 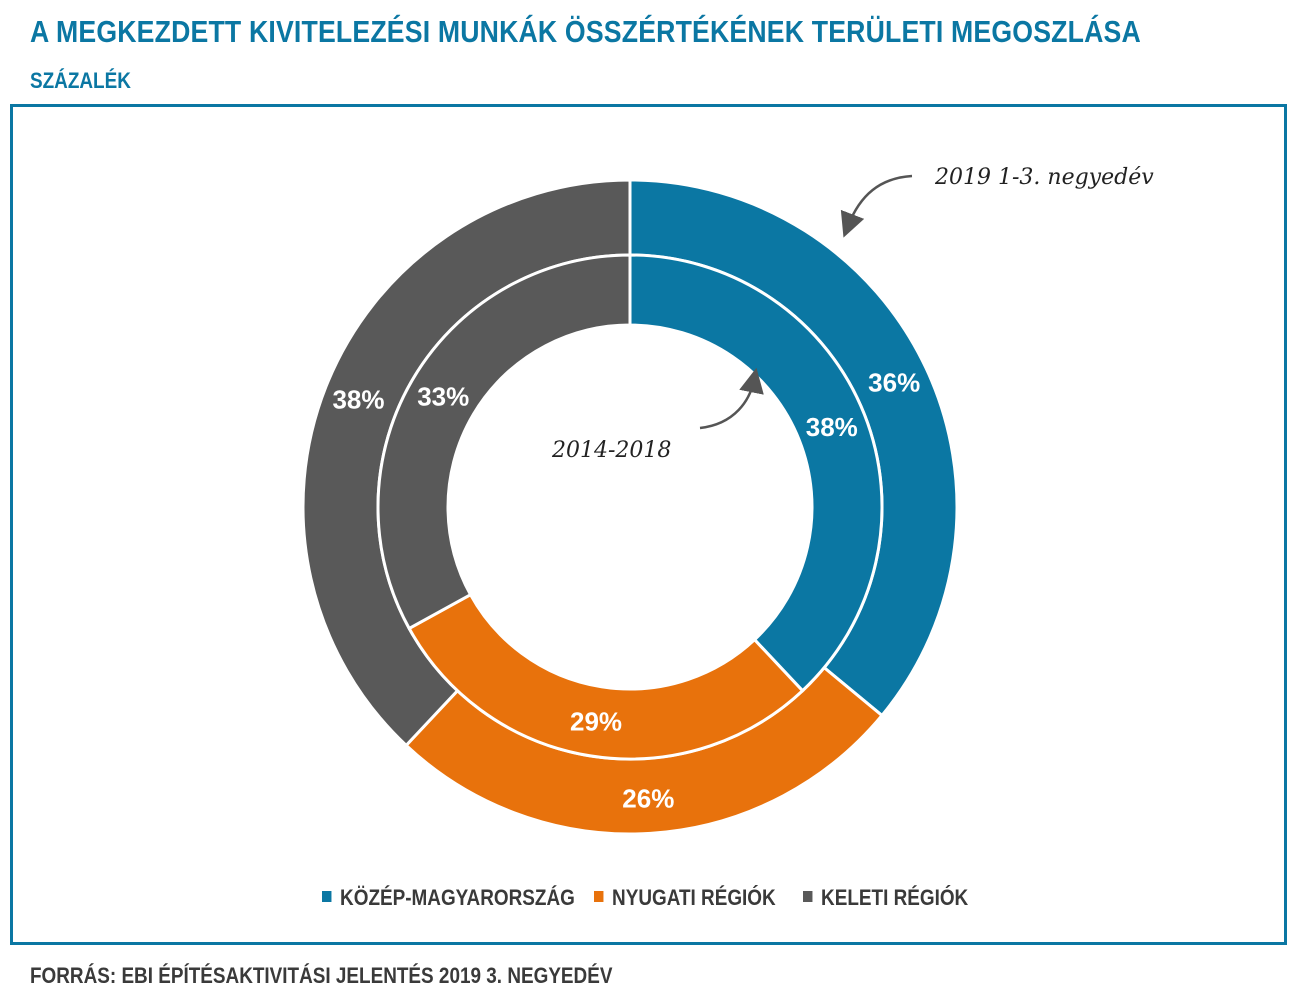 What do you see at coordinates (327, 896) in the screenshot?
I see `legend-swatch-kozep` at bounding box center [327, 896].